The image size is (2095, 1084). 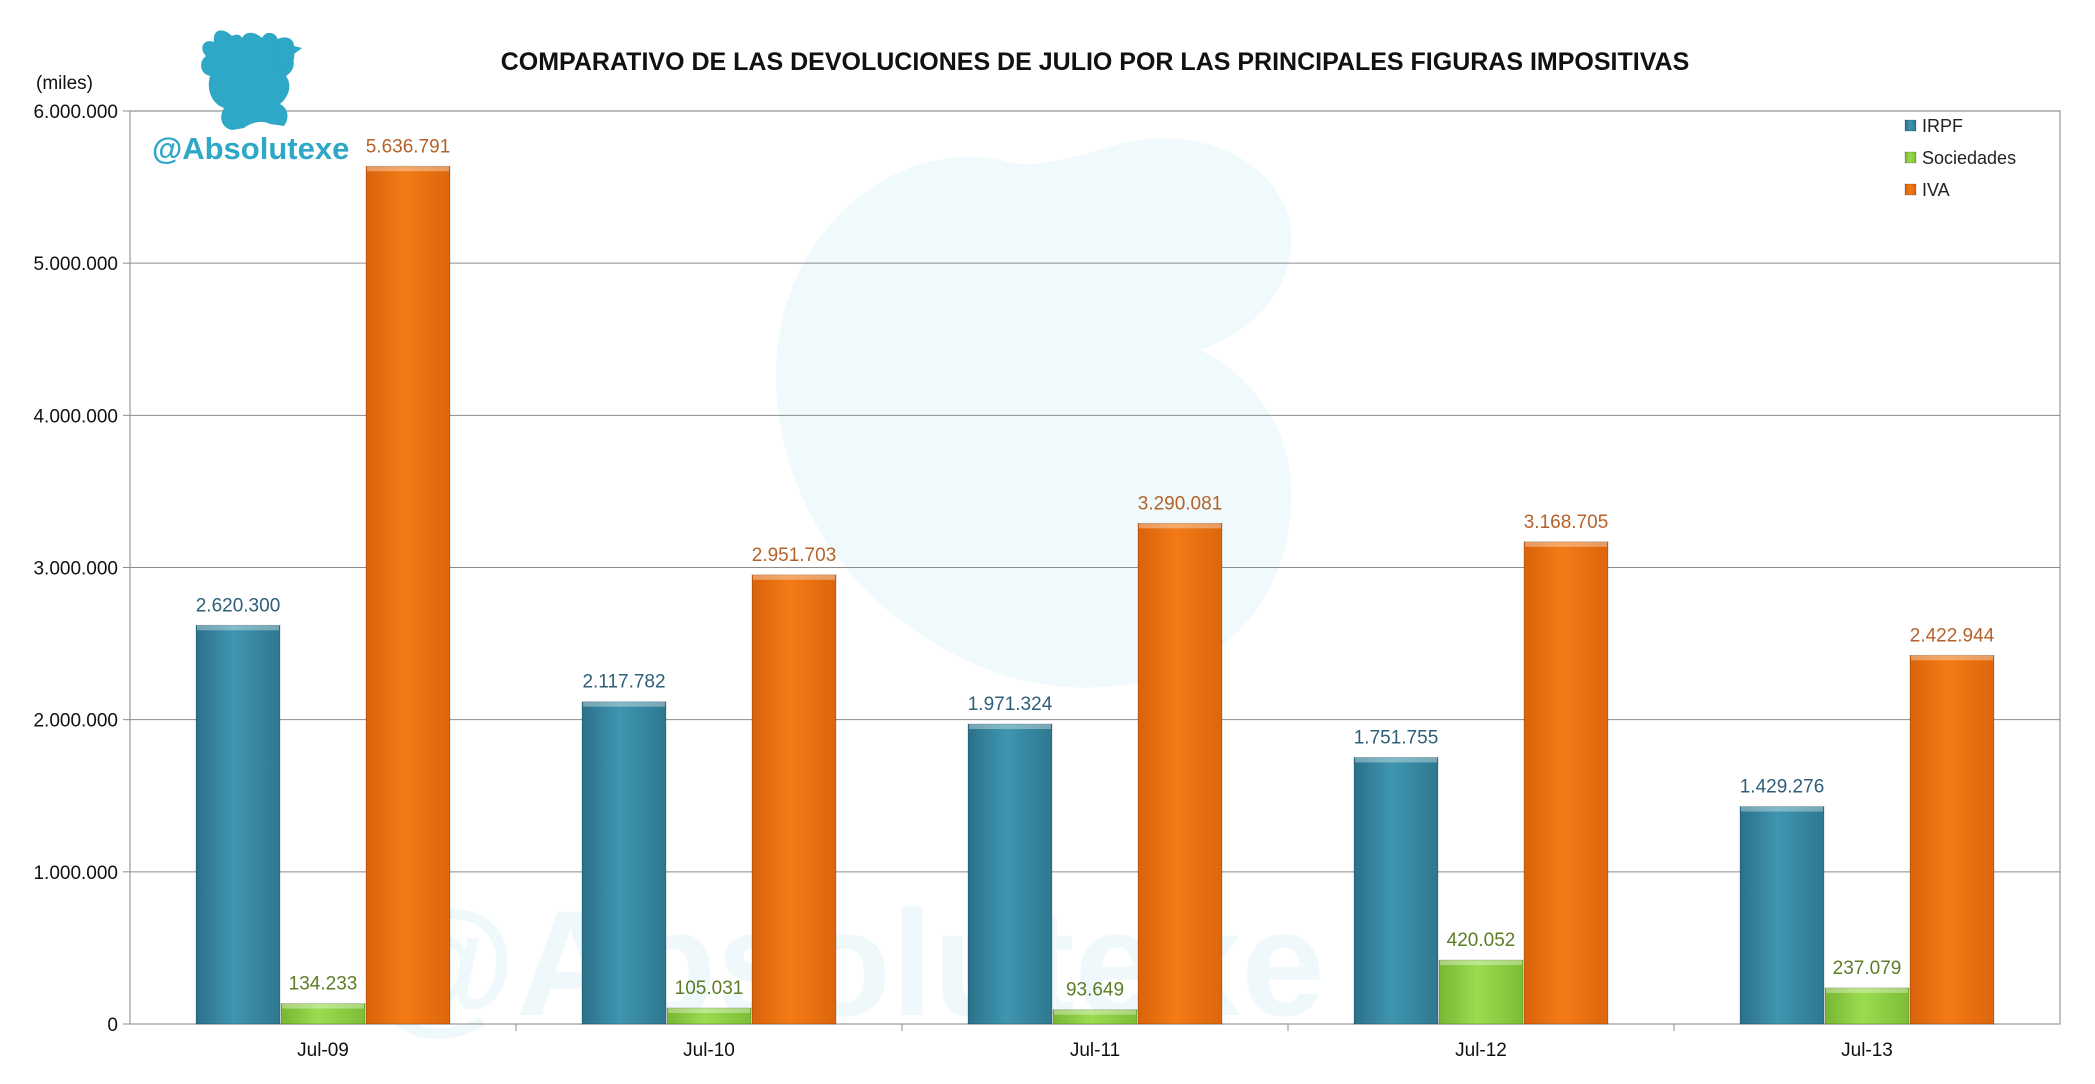 What do you see at coordinates (1095, 1050) in the screenshot?
I see `x-tick-label: Jul-11` at bounding box center [1095, 1050].